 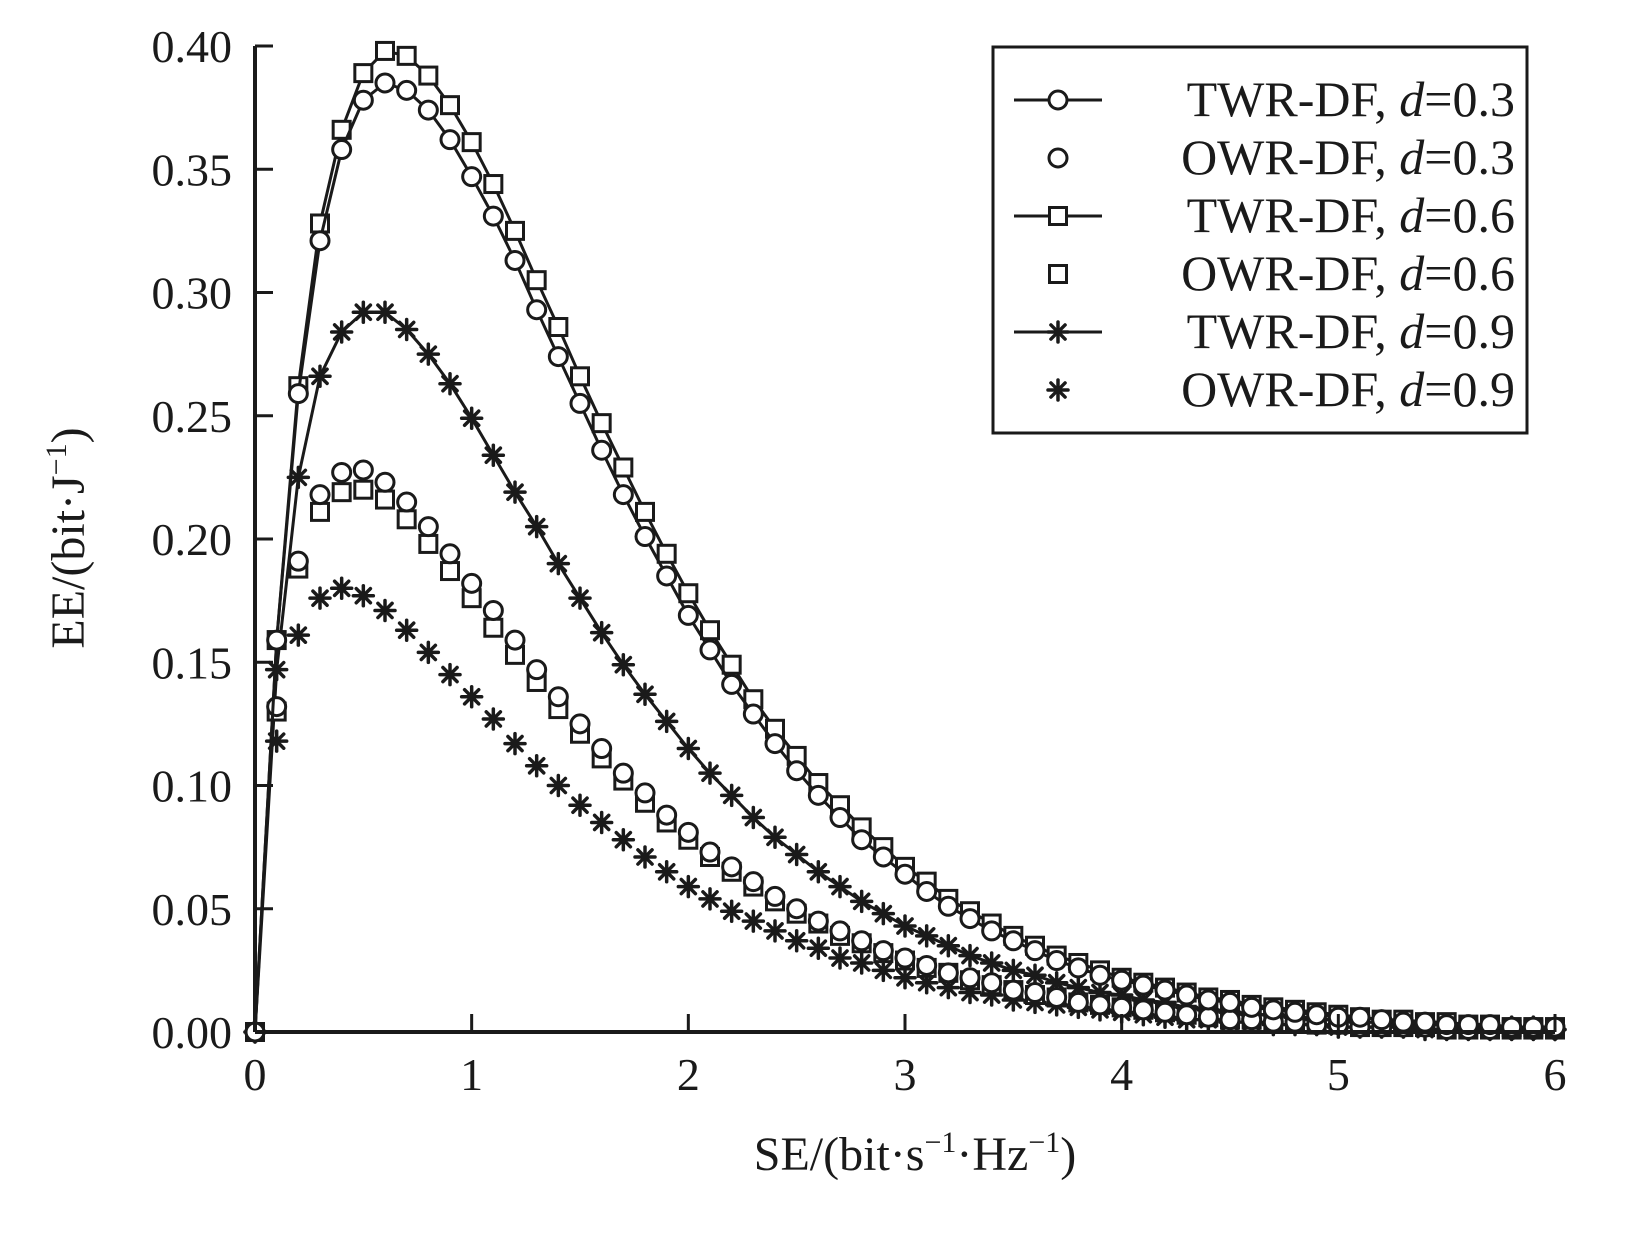 What do you see at coordinates (192, 46) in the screenshot?
I see `y-tick-label: 0.40` at bounding box center [192, 46].